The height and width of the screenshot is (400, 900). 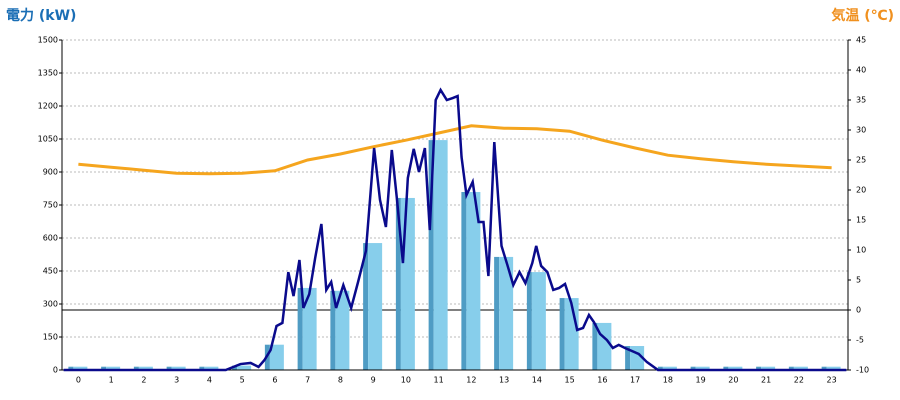 I want to click on temperature-line, so click(x=455, y=150).